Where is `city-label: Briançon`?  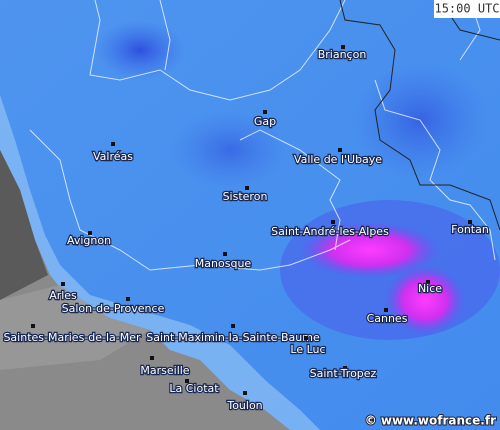
city-label: Briançon is located at coordinates (342, 54).